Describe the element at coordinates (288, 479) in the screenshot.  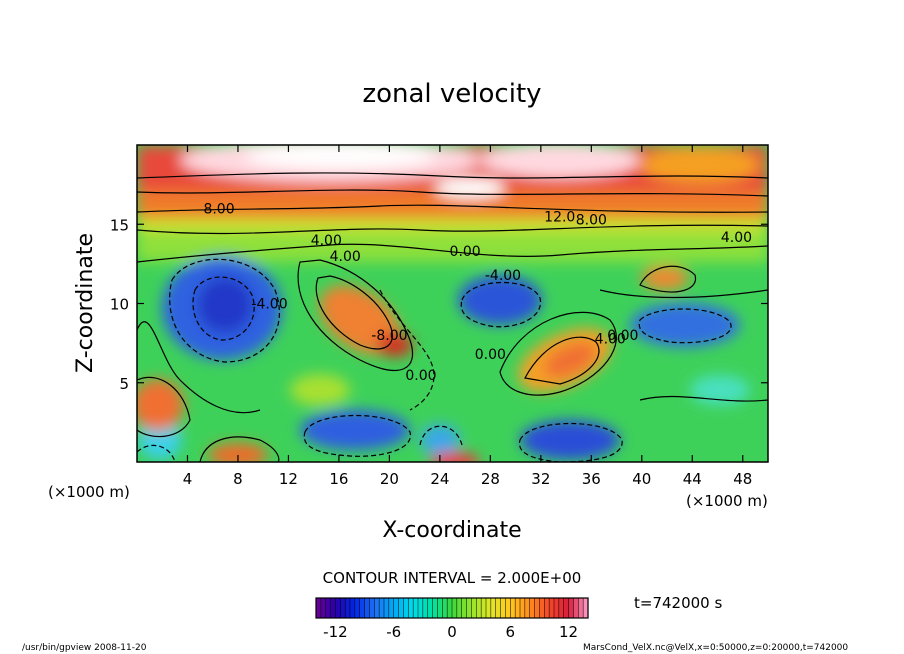
I see `x-tick-label: 12` at that location.